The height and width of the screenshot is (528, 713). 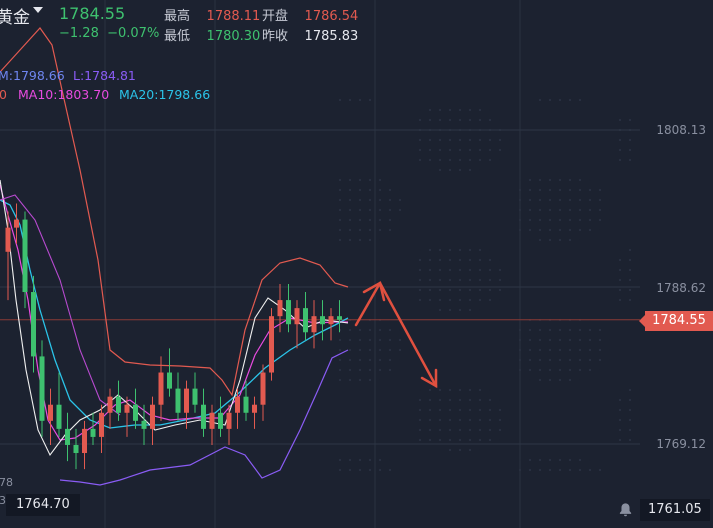 What do you see at coordinates (625, 509) in the screenshot?
I see `bell-icon` at bounding box center [625, 509].